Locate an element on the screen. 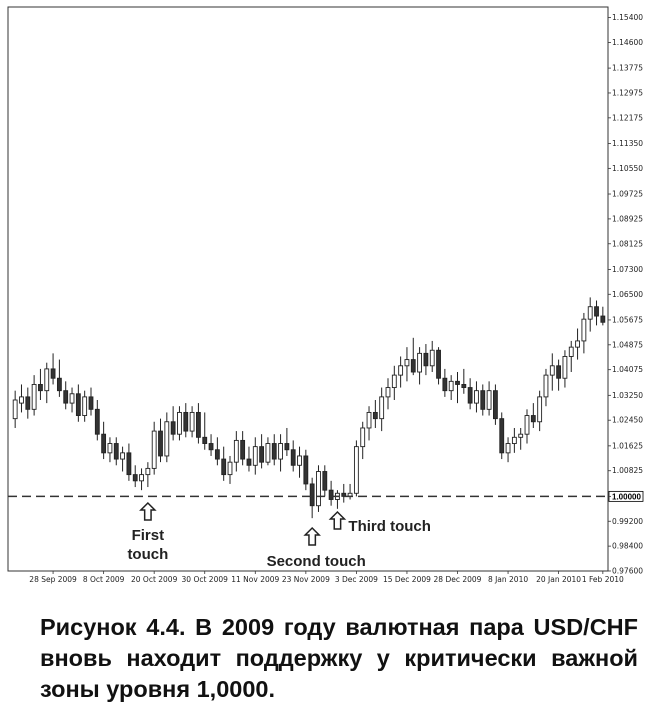 The image size is (650, 723). x-tick-label: 20 Jan 2010 is located at coordinates (558, 579).